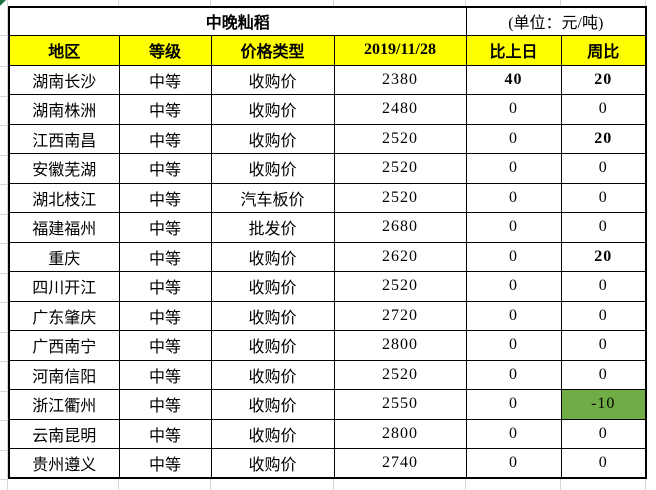 The height and width of the screenshot is (490, 656). Describe the element at coordinates (64, 79) in the screenshot. I see `region-cell: 湖南长沙` at that location.